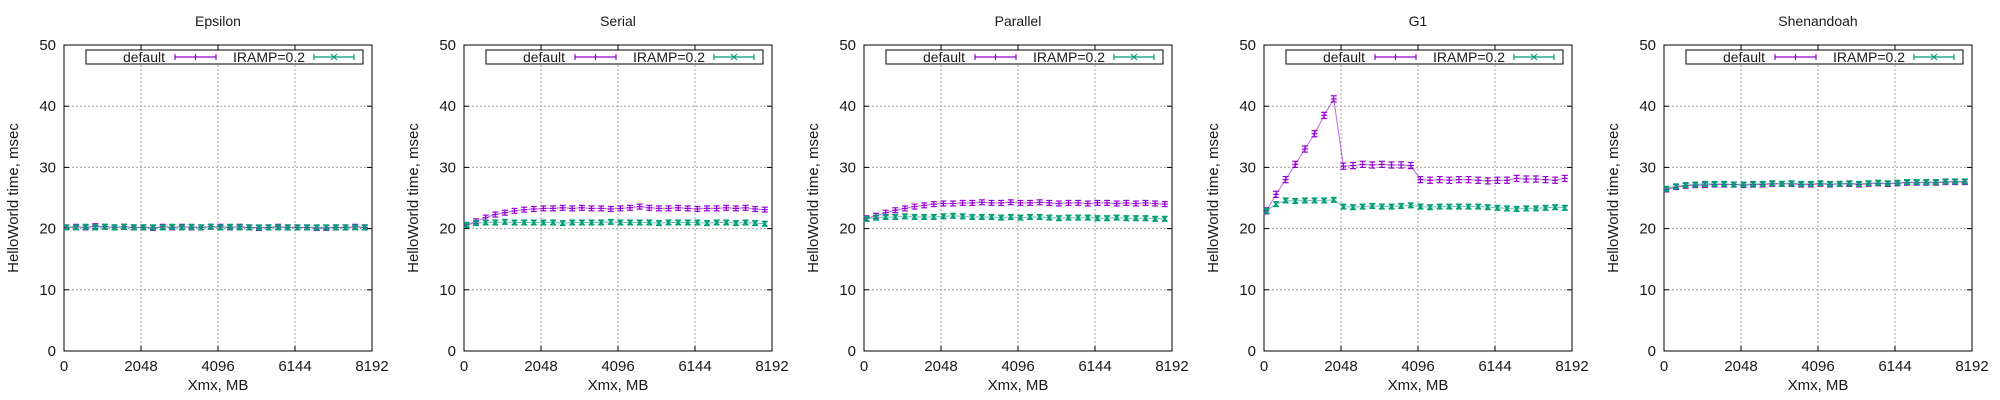 Image resolution: width=2000 pixels, height=400 pixels. I want to click on y-tick-label: 50, so click(447, 45).